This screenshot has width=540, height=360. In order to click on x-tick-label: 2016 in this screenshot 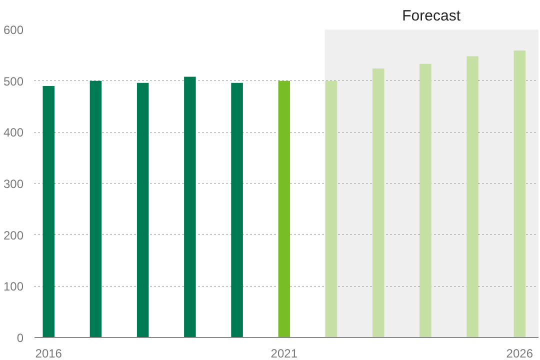, I will do `click(48, 353)`.